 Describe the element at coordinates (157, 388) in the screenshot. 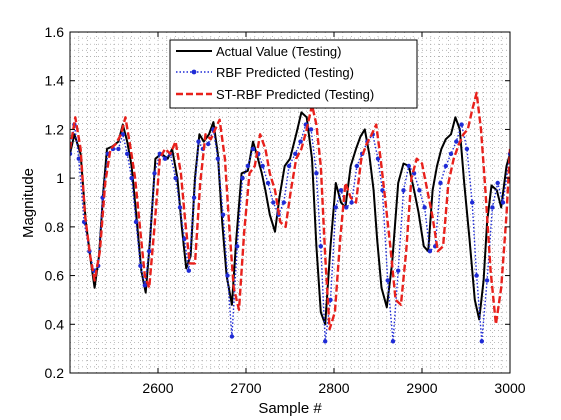

I see `x-tick-label: 2600` at that location.